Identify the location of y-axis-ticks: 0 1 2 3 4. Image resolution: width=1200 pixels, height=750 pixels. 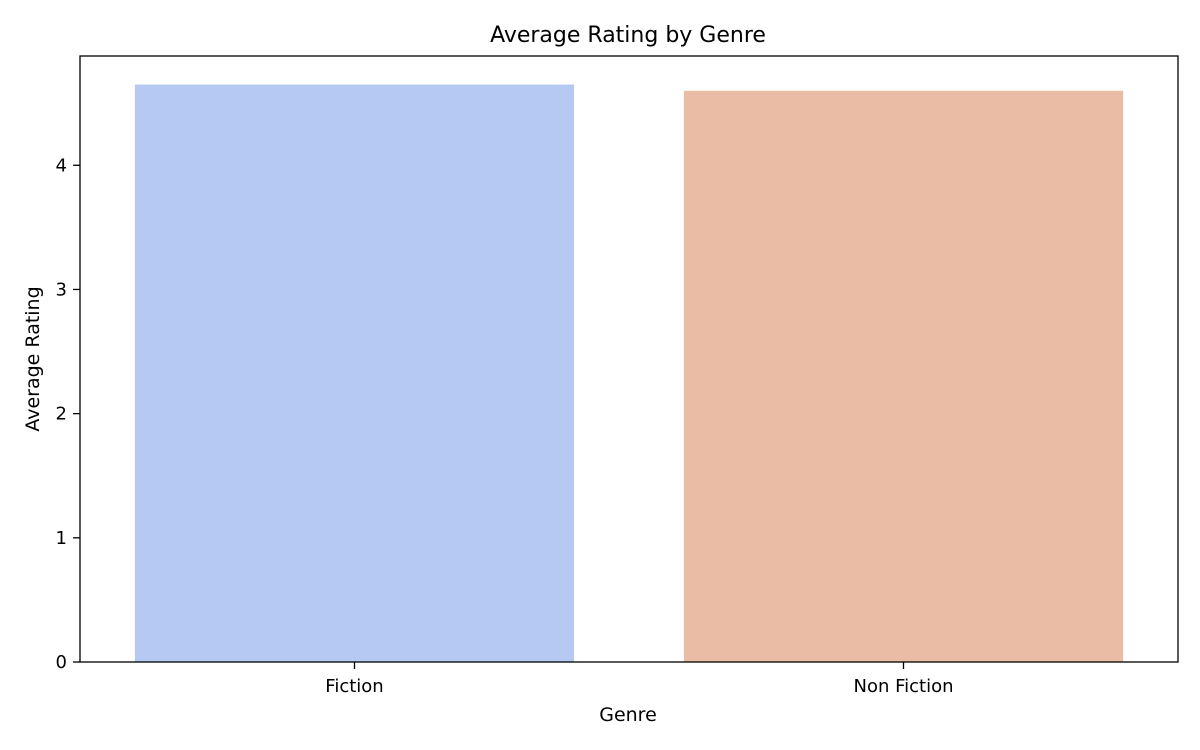
(68, 414).